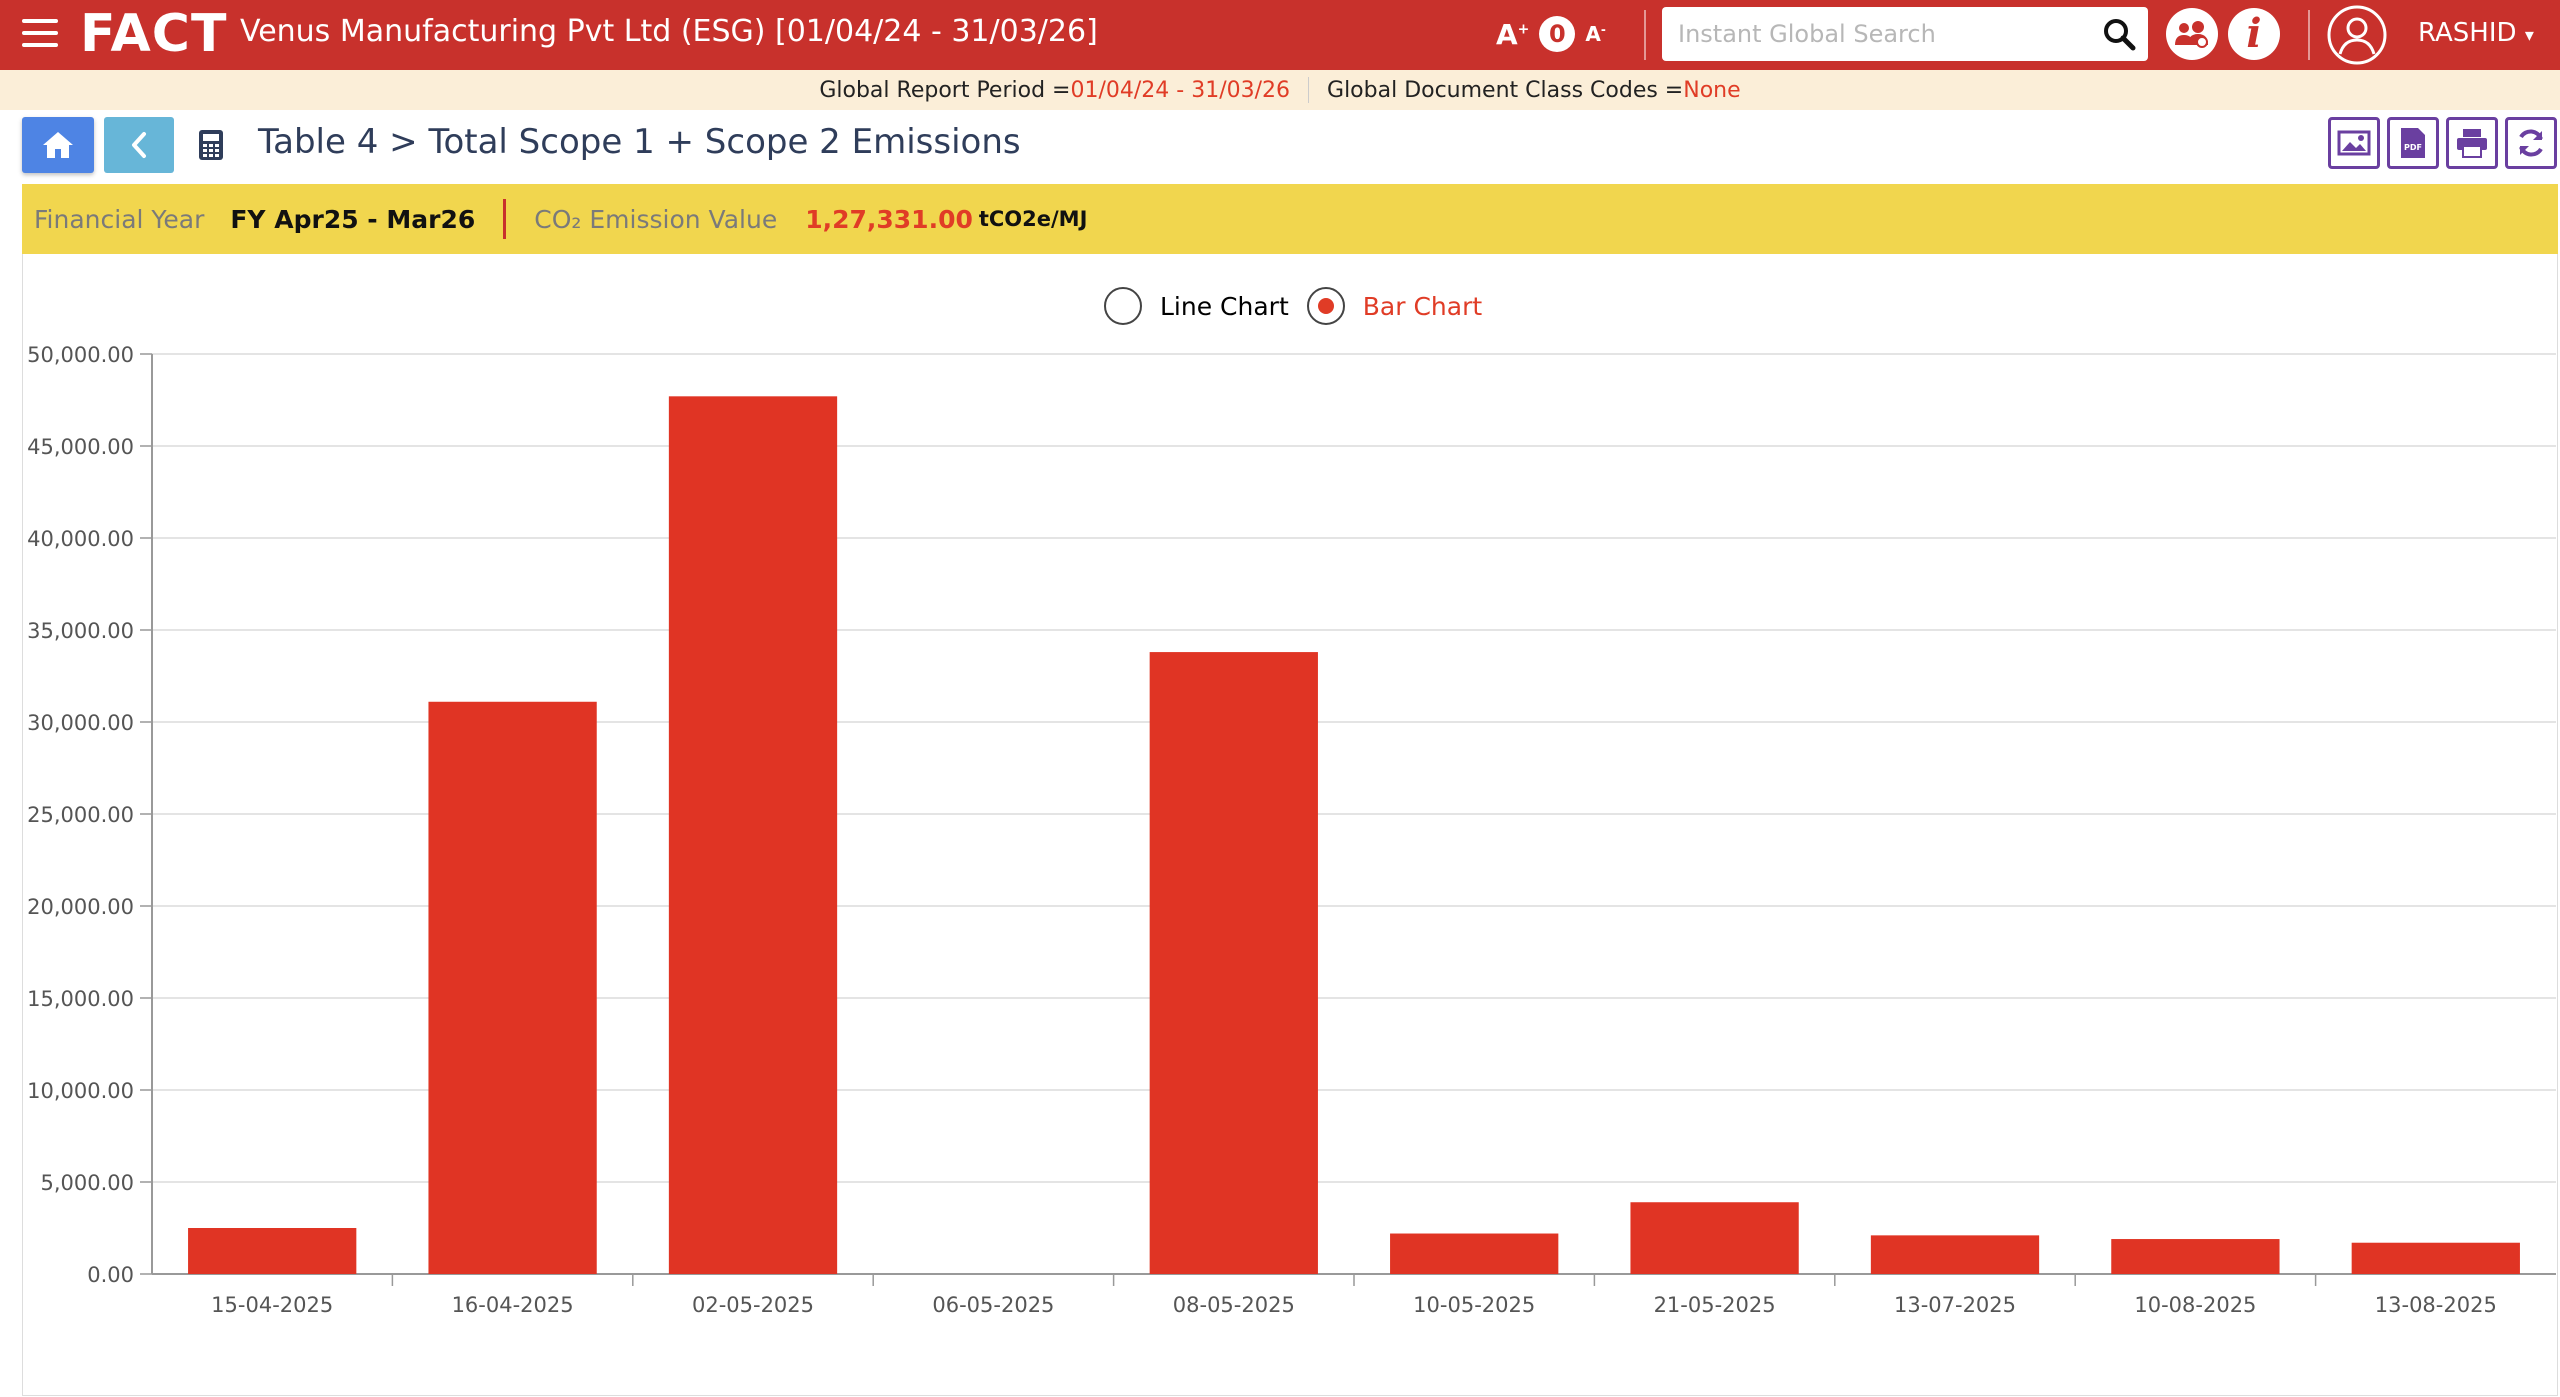 The height and width of the screenshot is (1397, 2560). Describe the element at coordinates (1309, 90) in the screenshot. I see `period-divider` at that location.